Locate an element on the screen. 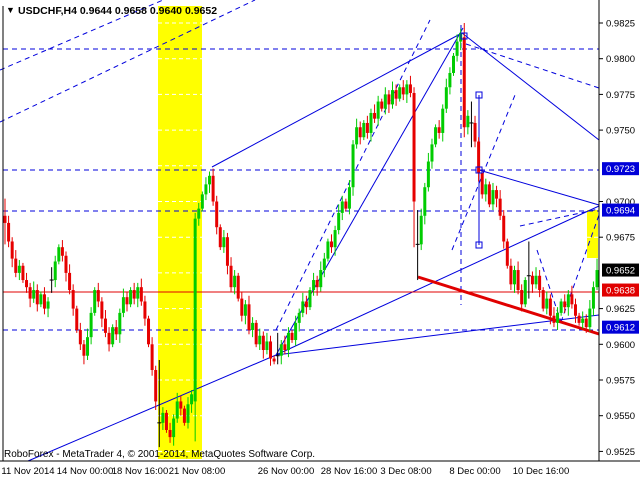  price-axis-label: 0.9600 is located at coordinates (620, 345).